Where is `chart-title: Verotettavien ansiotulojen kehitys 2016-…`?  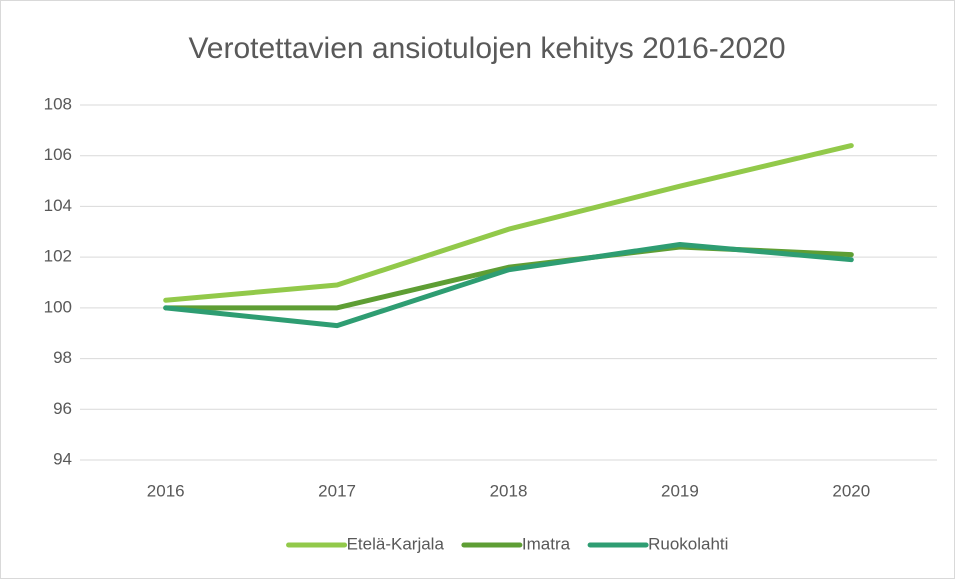
chart-title: Verotettavien ansiotulojen kehitys 2016-… is located at coordinates (486, 48).